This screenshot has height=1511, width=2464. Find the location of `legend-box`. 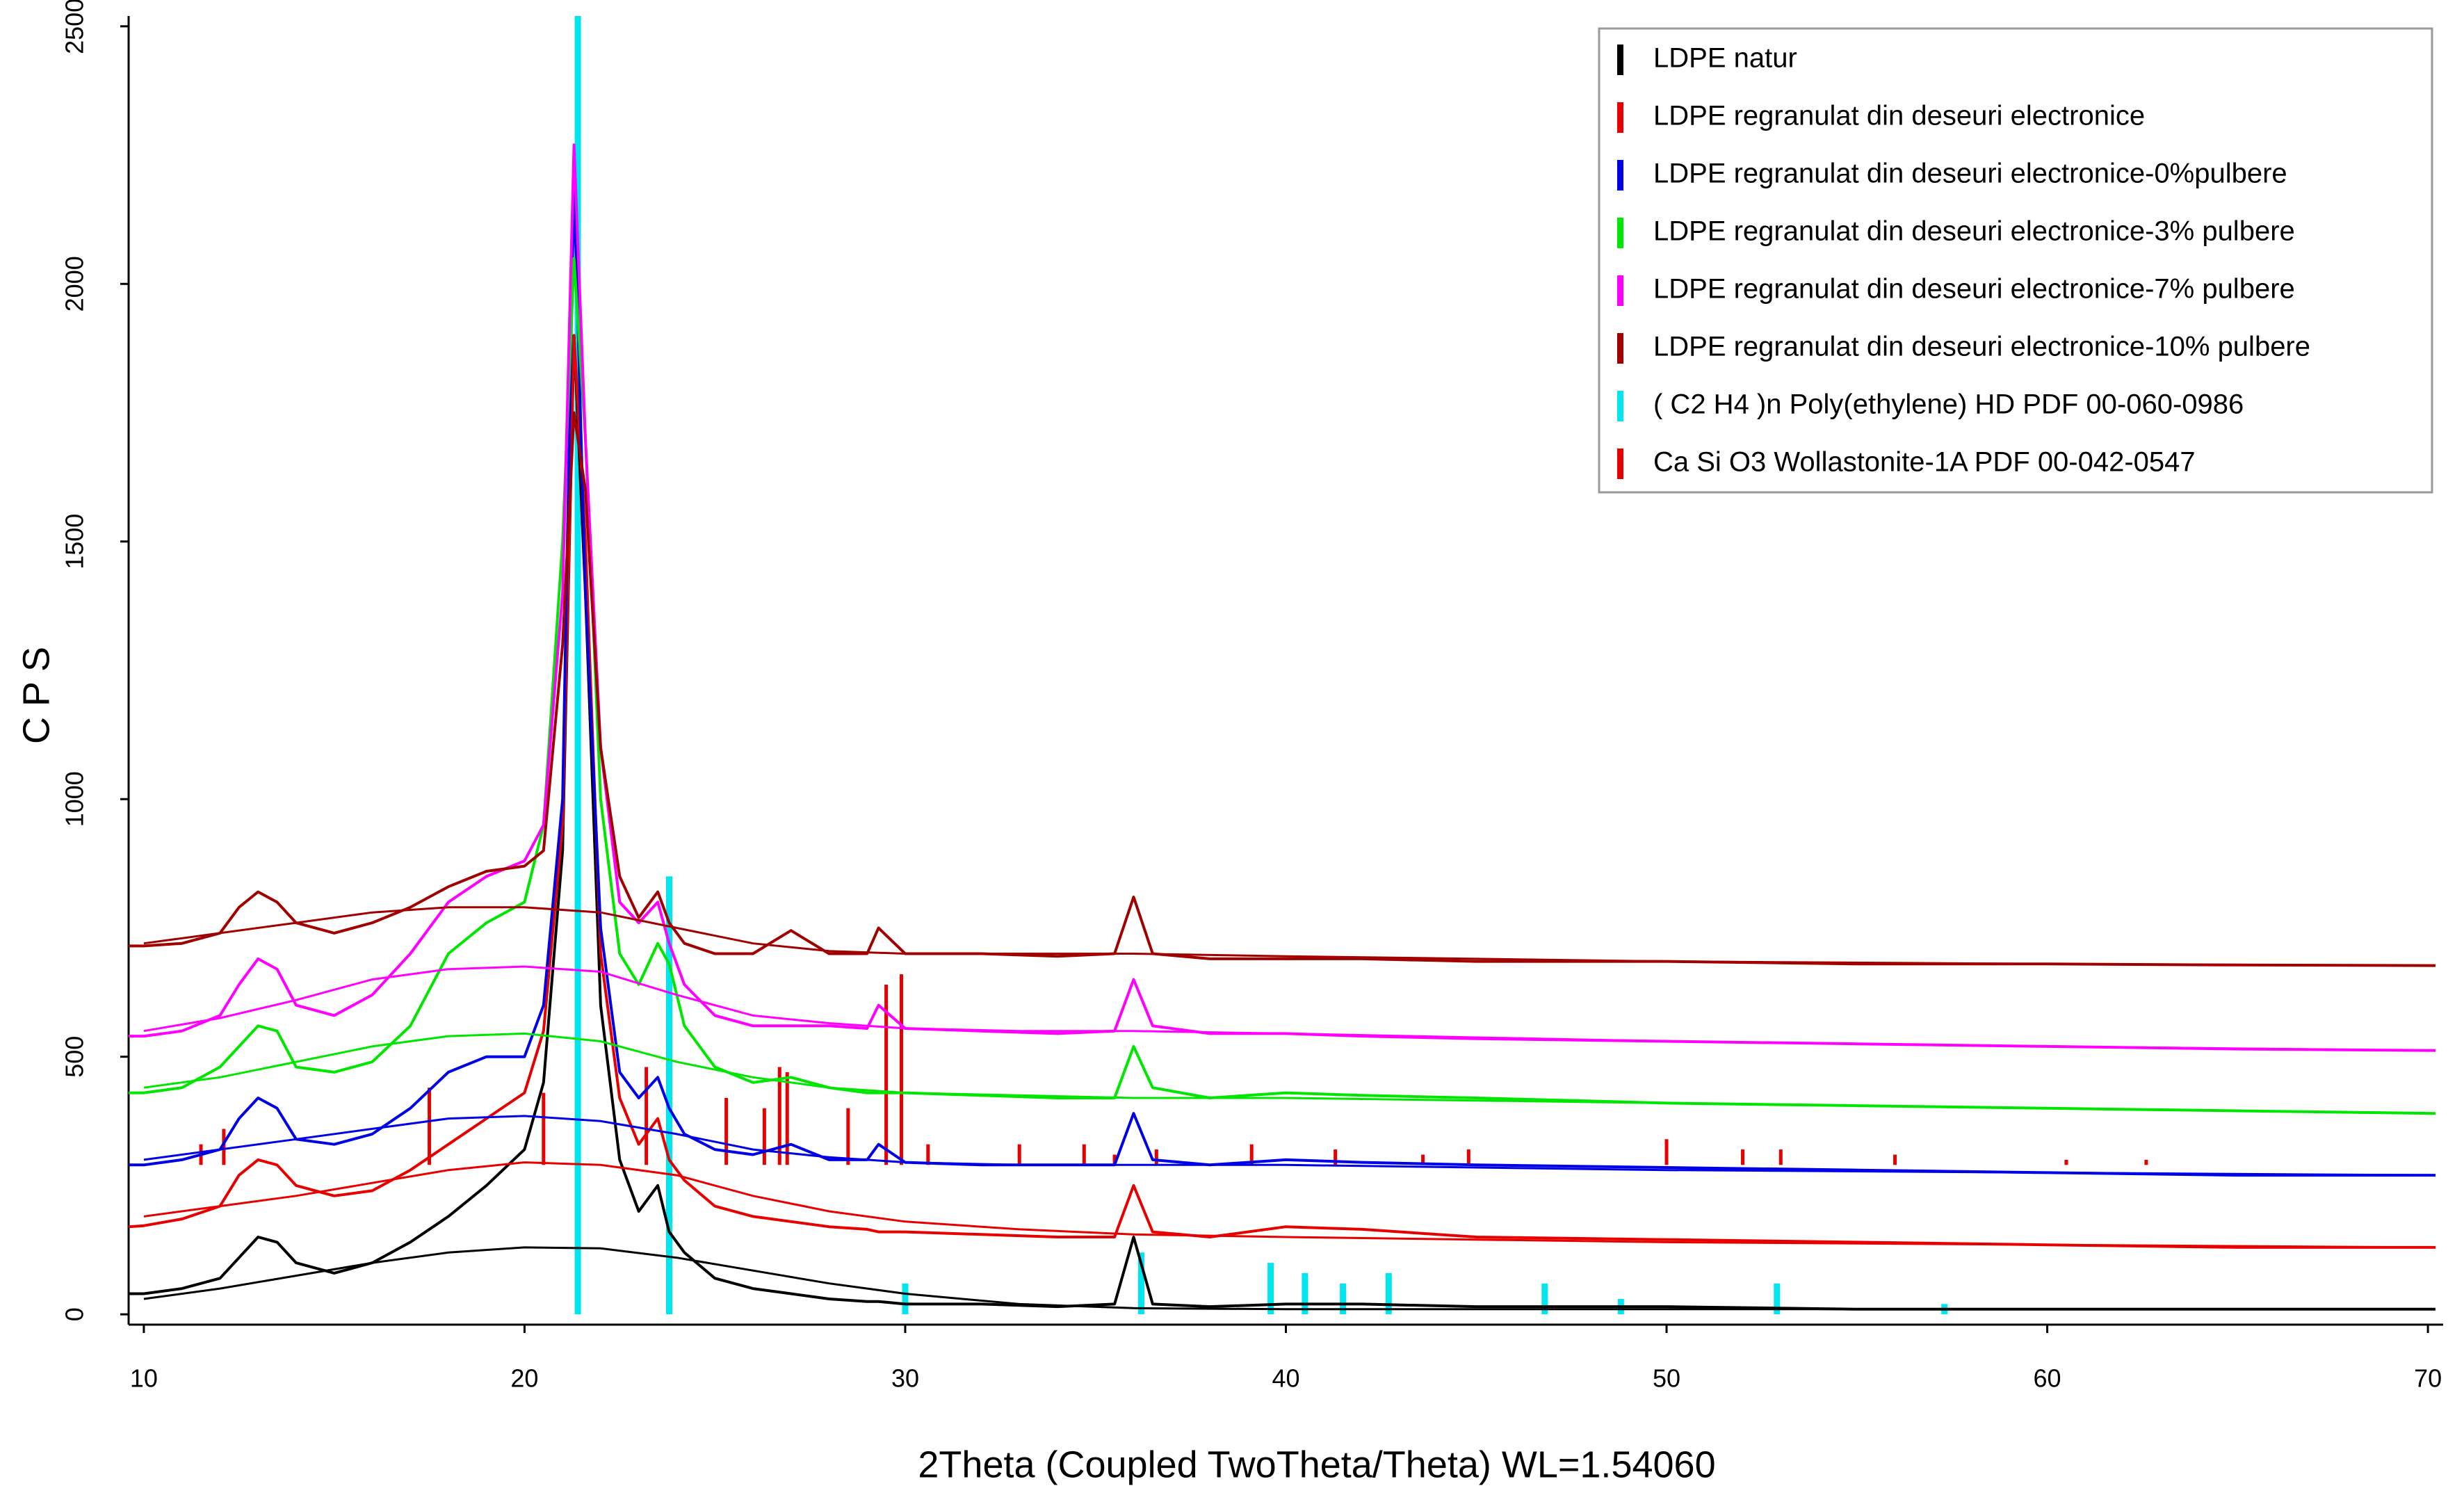

legend-box is located at coordinates (2015, 260).